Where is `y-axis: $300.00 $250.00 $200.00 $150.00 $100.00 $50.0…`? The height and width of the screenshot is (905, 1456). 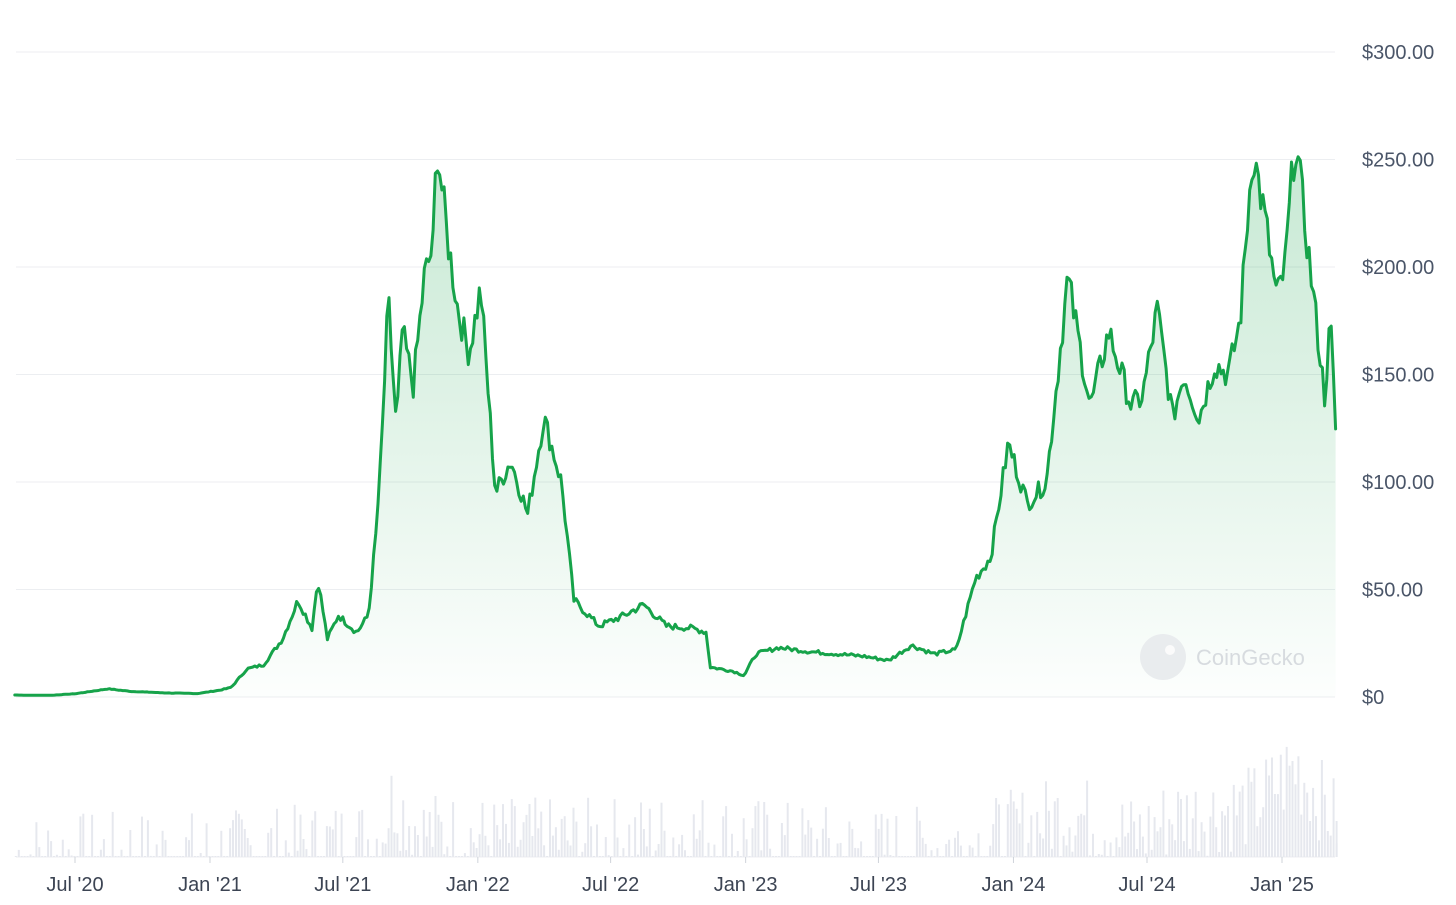 y-axis: $300.00 $250.00 $200.00 $150.00 $100.00 $50.0… is located at coordinates (1398, 375).